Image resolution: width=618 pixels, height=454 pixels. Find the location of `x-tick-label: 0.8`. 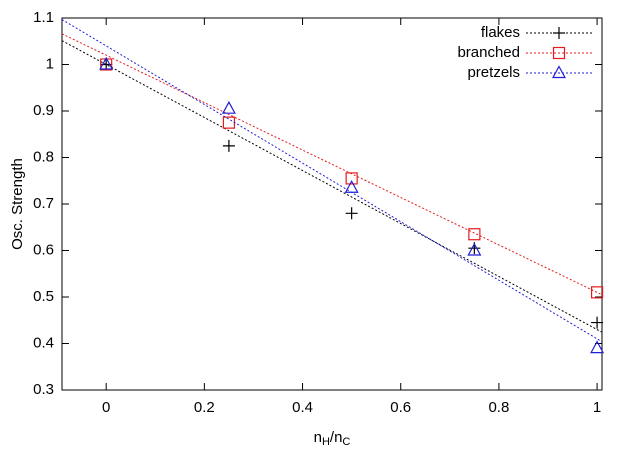

x-tick-label: 0.8 is located at coordinates (498, 407).